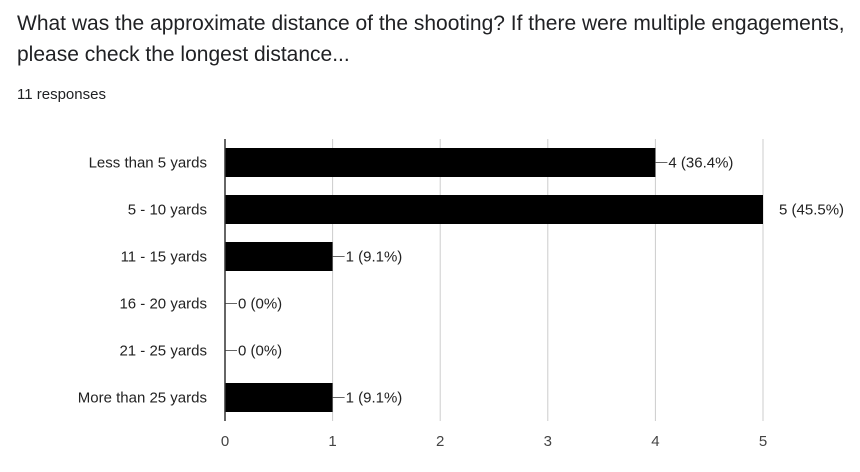 The image size is (860, 472). I want to click on data-label: 5 (45.5%), so click(811, 210).